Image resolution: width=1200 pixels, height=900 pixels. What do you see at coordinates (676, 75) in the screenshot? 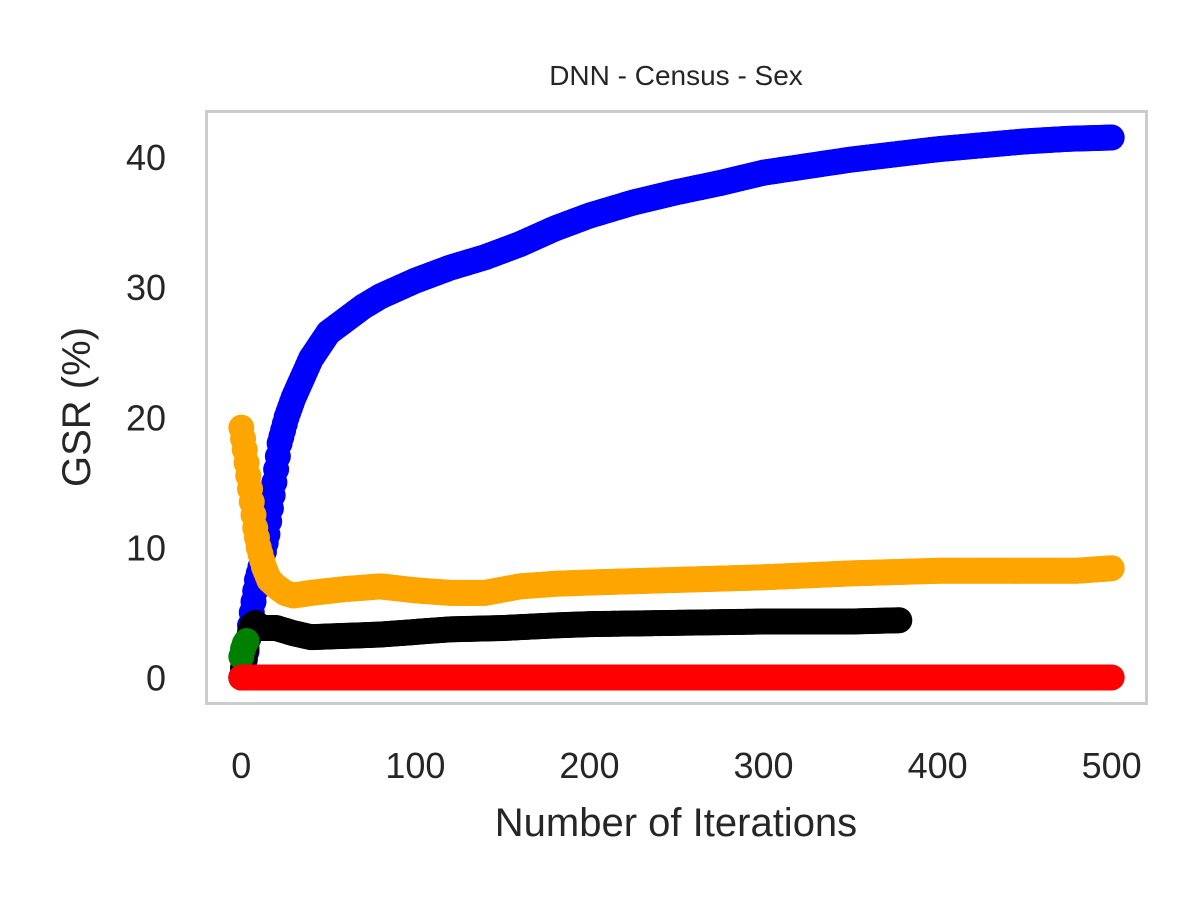
I see `chart-title: DNN - Census - Sex` at bounding box center [676, 75].